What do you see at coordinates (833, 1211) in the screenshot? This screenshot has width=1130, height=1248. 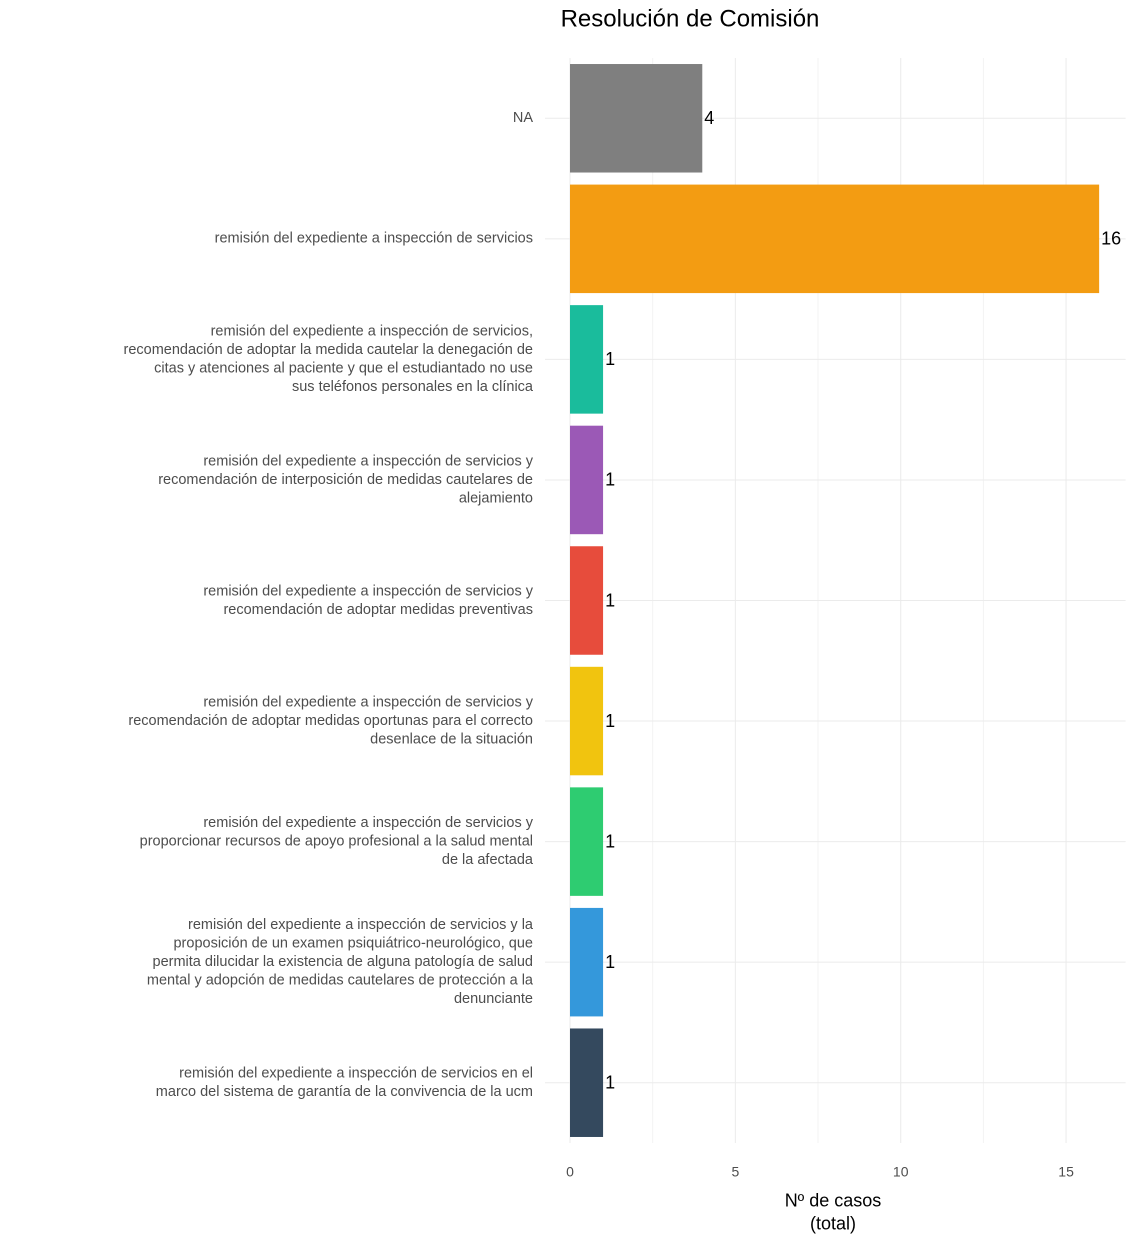 I see `x-axis-label: Nº de casos (total)` at bounding box center [833, 1211].